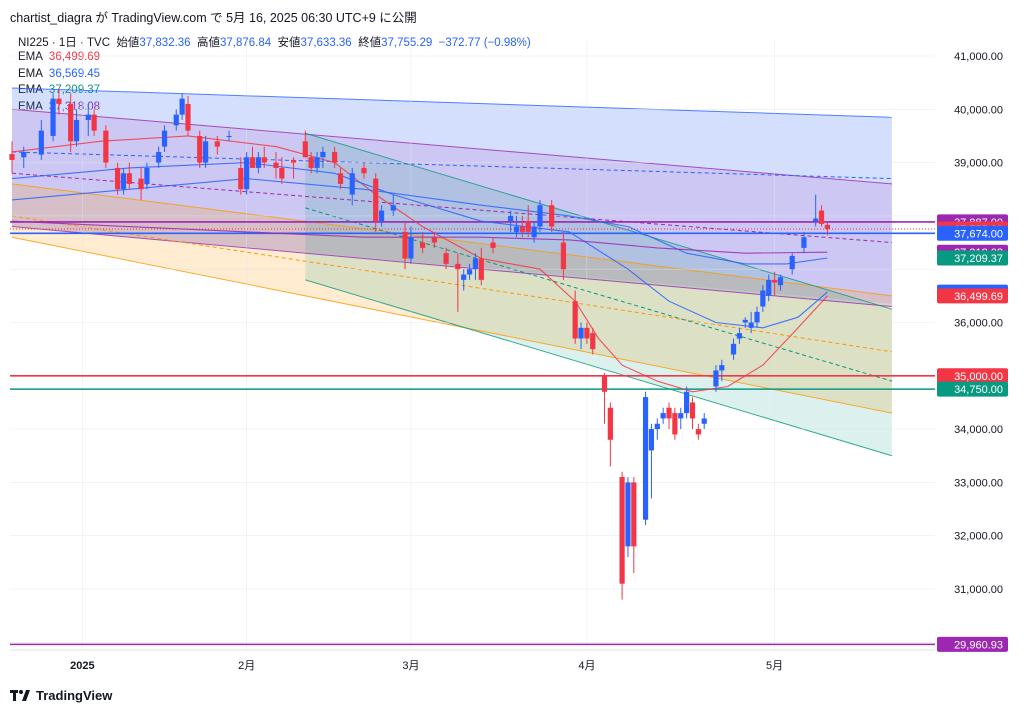 Image resolution: width=1024 pixels, height=713 pixels. I want to click on price-tag-label: 37,209.37, so click(978, 259).